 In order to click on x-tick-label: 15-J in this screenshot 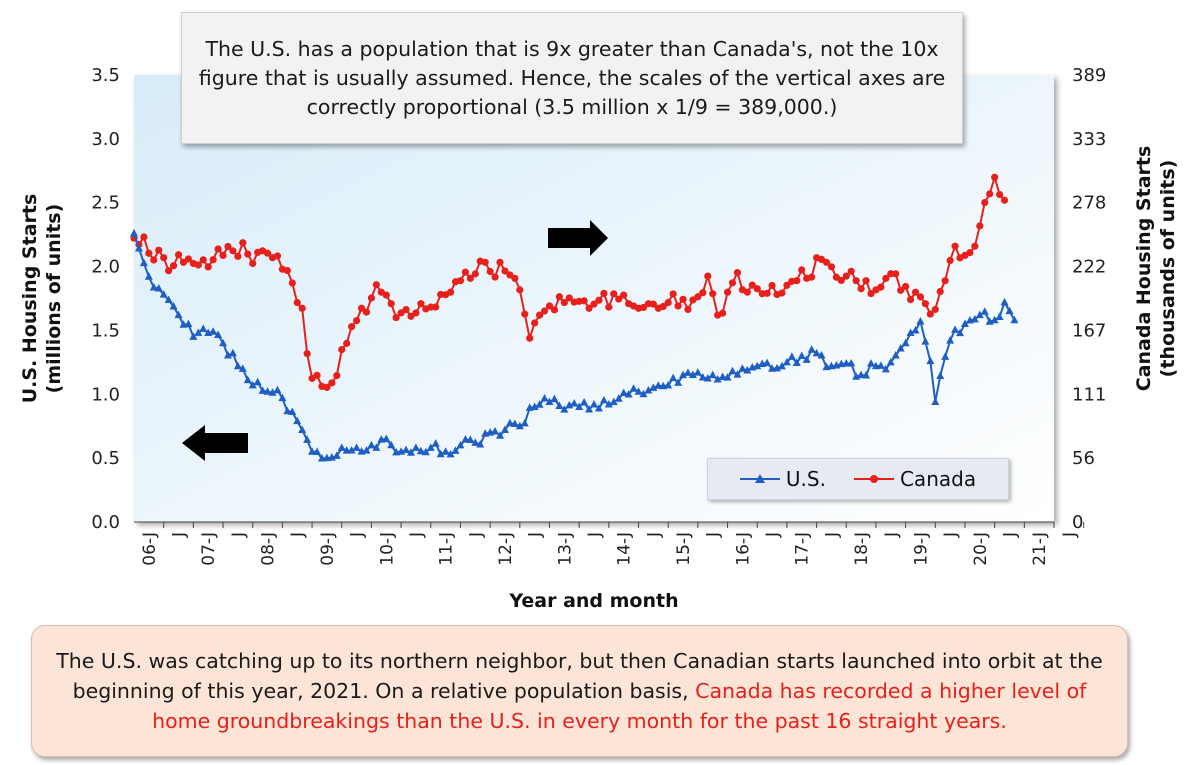, I will do `click(684, 549)`.